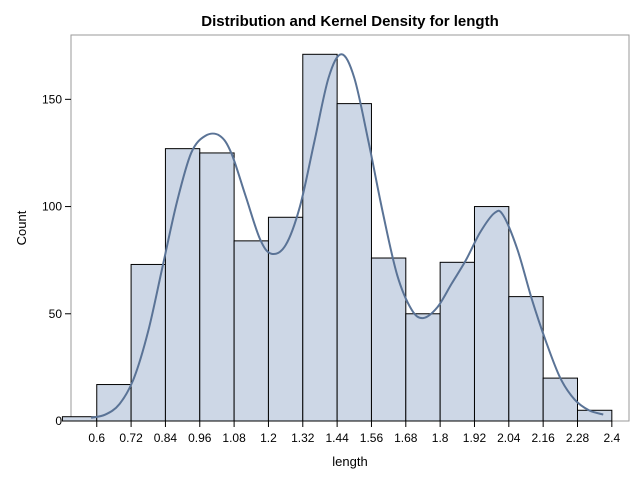 This screenshot has width=640, height=480. What do you see at coordinates (611, 438) in the screenshot?
I see `x-tick-label-2.4: 2.4` at bounding box center [611, 438].